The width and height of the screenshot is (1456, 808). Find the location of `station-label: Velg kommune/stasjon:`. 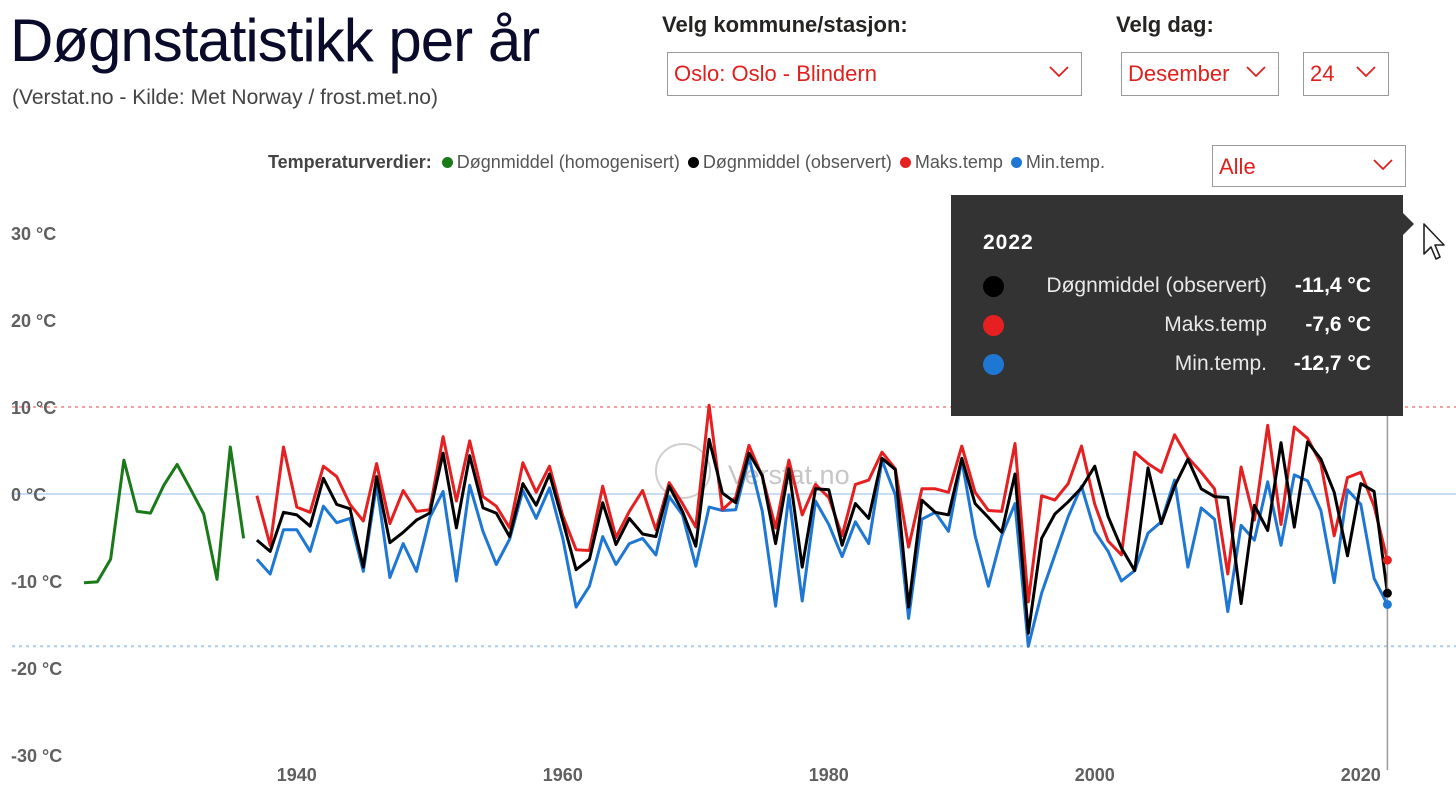

station-label: Velg kommune/stasjon: is located at coordinates (785, 24).